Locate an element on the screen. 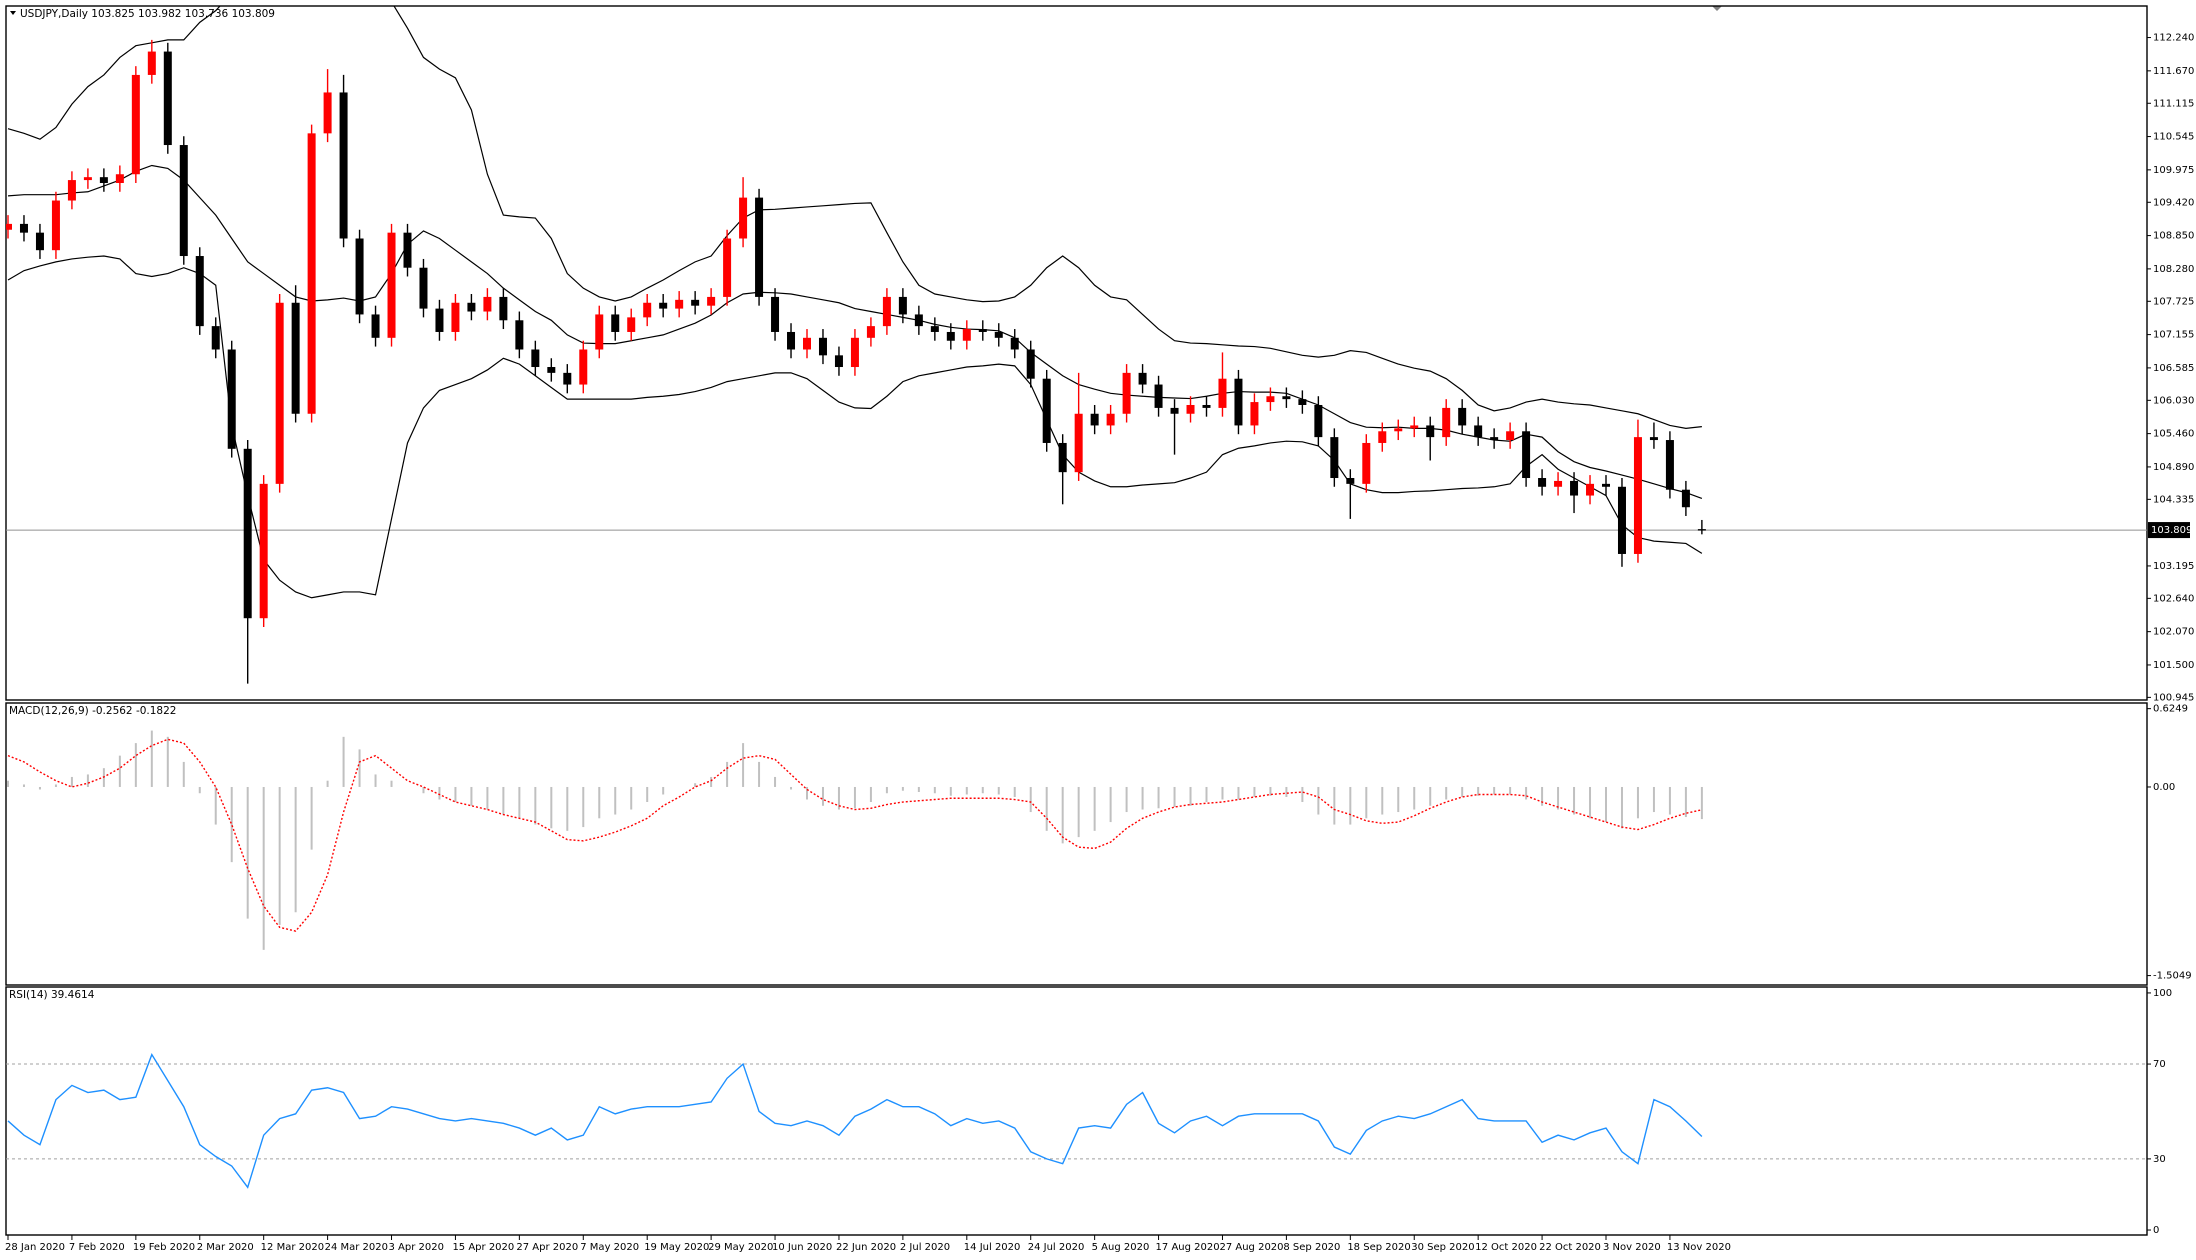 The height and width of the screenshot is (1260, 2196). y-tick-label: 110.545 is located at coordinates (2173, 137).